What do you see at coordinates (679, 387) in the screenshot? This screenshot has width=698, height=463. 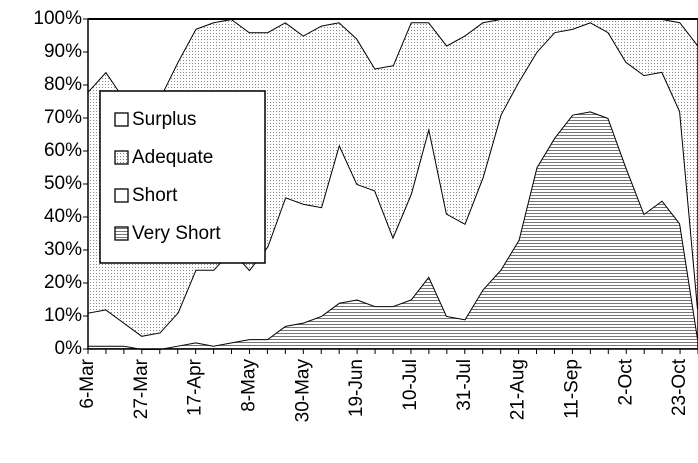 I see `x-tick-label: 23-Oct` at bounding box center [679, 387].